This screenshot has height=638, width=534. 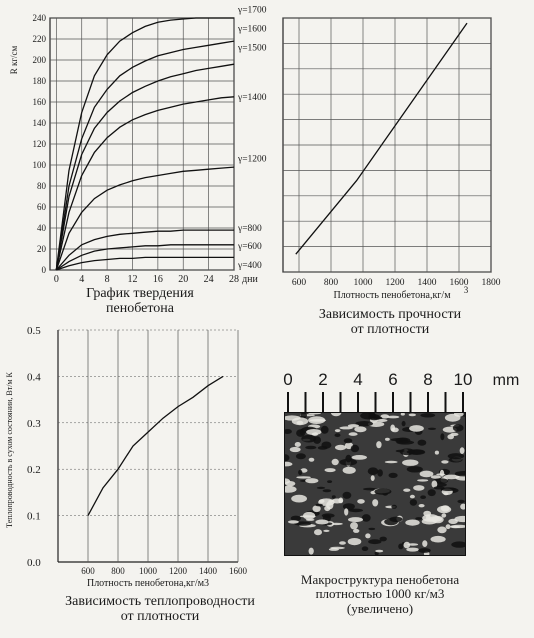 What do you see at coordinates (427, 379) in the screenshot?
I see `scale-tick-label: 8` at bounding box center [427, 379].